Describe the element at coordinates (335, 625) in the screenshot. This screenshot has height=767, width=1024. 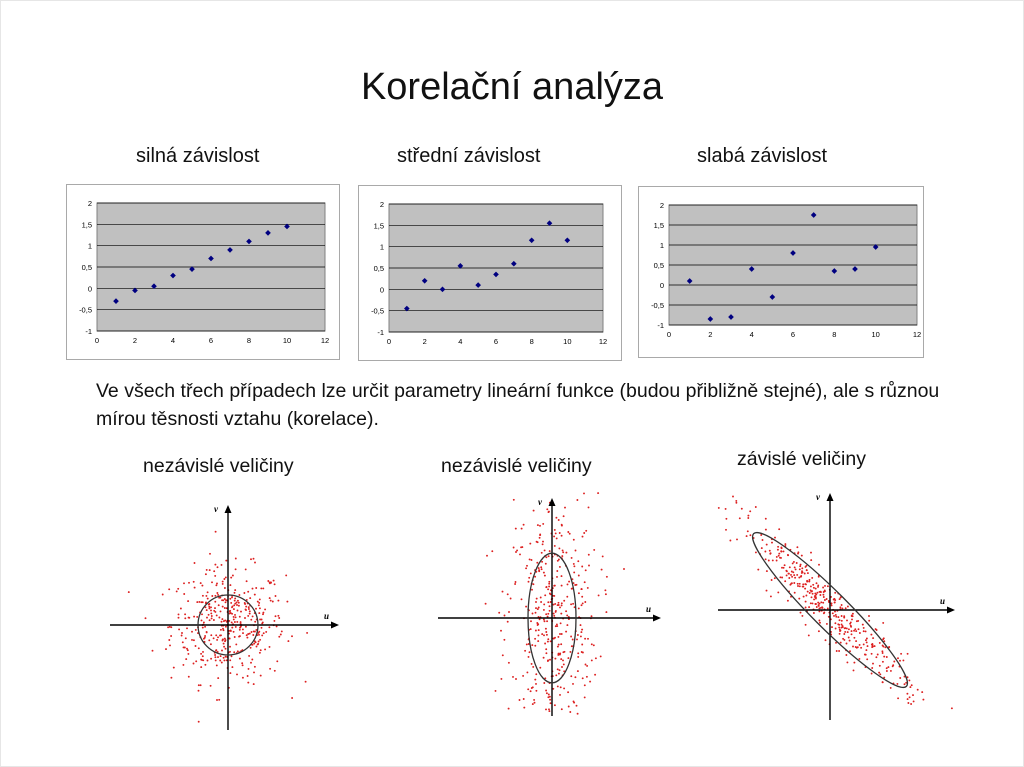
I see `u-axis-arrow` at that location.